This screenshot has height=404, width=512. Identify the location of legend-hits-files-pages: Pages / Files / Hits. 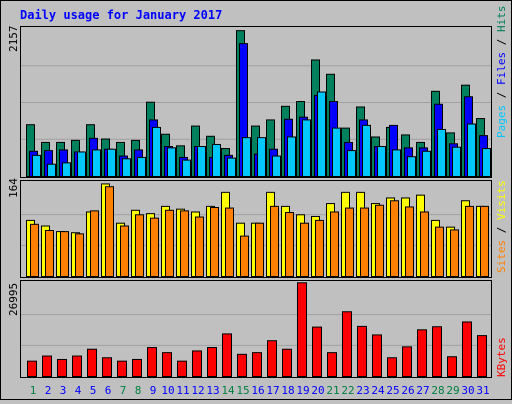
(501, 72).